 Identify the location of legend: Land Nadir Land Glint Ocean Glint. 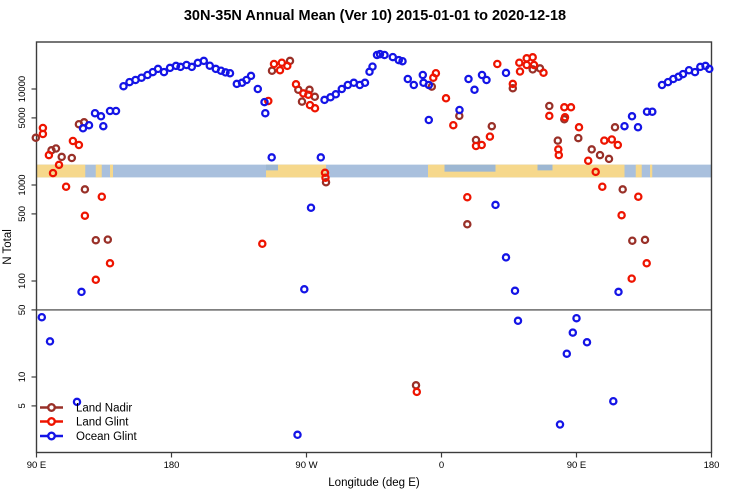
(89, 423).